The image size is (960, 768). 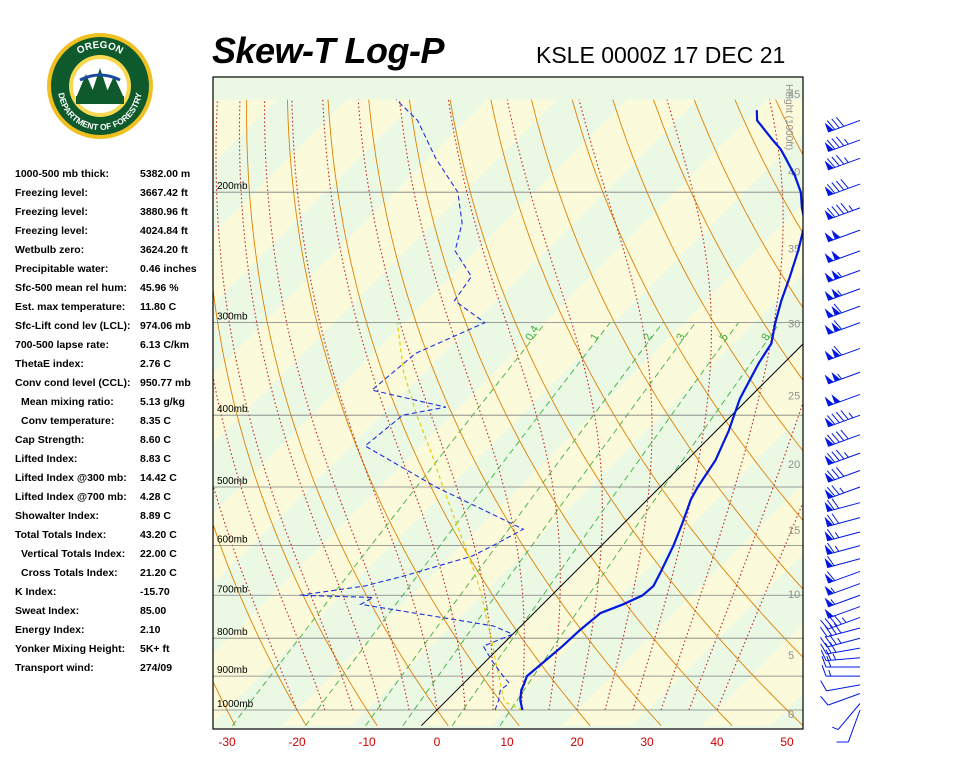 I want to click on mixing-ratio-label: 3, so click(x=680, y=337).